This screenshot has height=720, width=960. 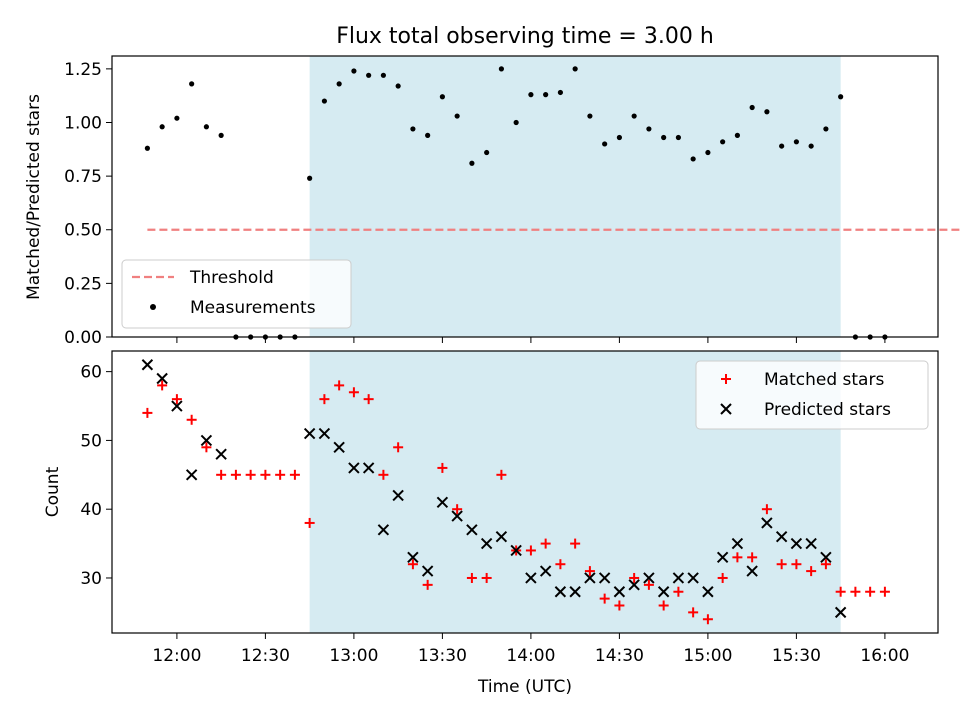 What do you see at coordinates (83, 70) in the screenshot?
I see `top-y-tick-label: 1.25` at bounding box center [83, 70].